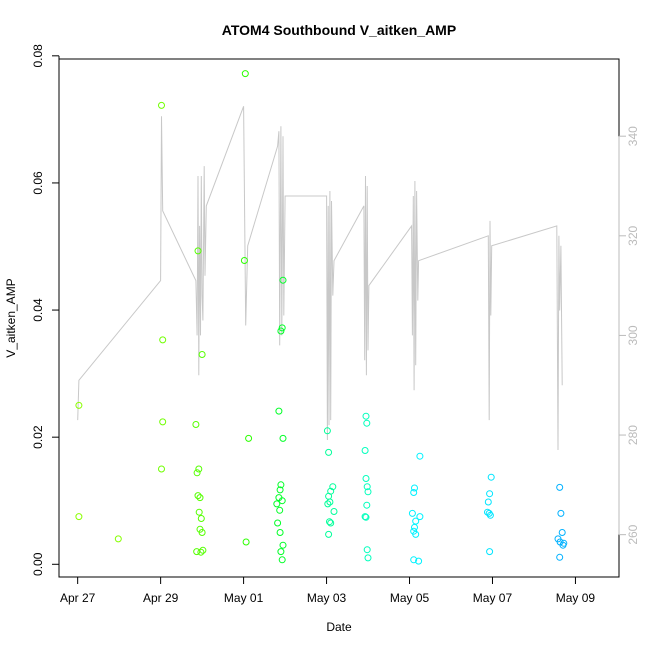 The height and width of the screenshot is (650, 650). What do you see at coordinates (161, 598) in the screenshot?
I see `x-tick-label: Apr 29` at bounding box center [161, 598].